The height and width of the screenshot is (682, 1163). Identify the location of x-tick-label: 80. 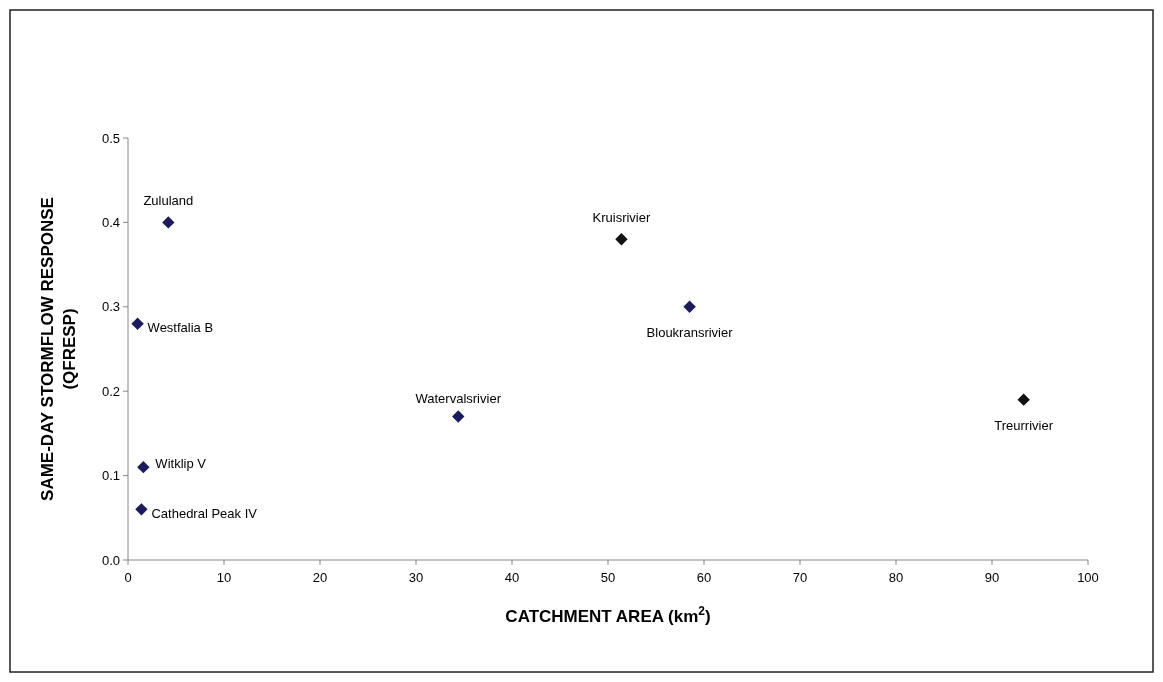
(896, 577).